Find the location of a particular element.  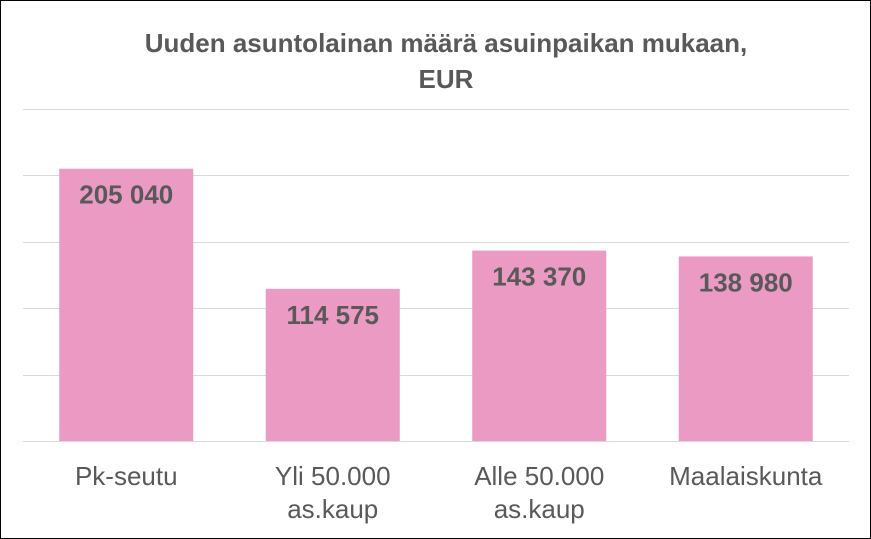

category-label-4: Maalaiskunta is located at coordinates (746, 476).